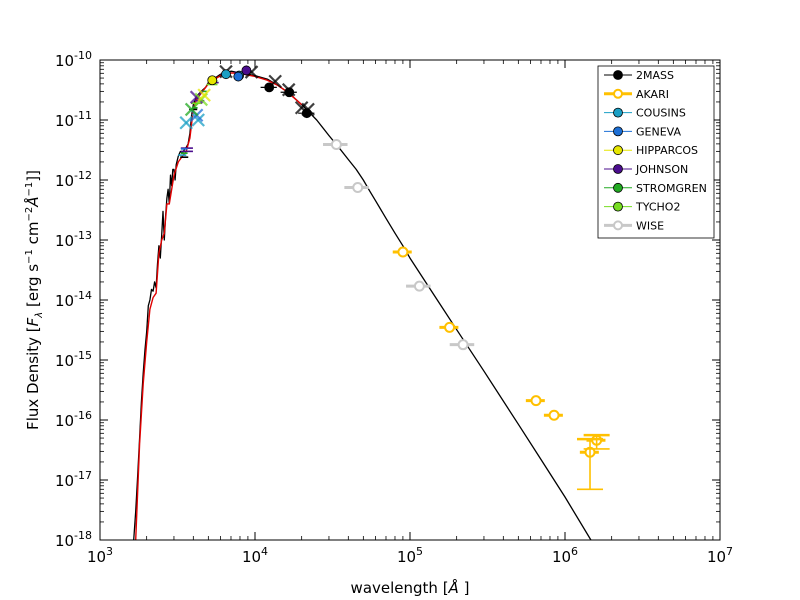 Image resolution: width=800 pixels, height=600 pixels. What do you see at coordinates (658, 131) in the screenshot?
I see `legend-label-geneva: GENEVA` at bounding box center [658, 131].